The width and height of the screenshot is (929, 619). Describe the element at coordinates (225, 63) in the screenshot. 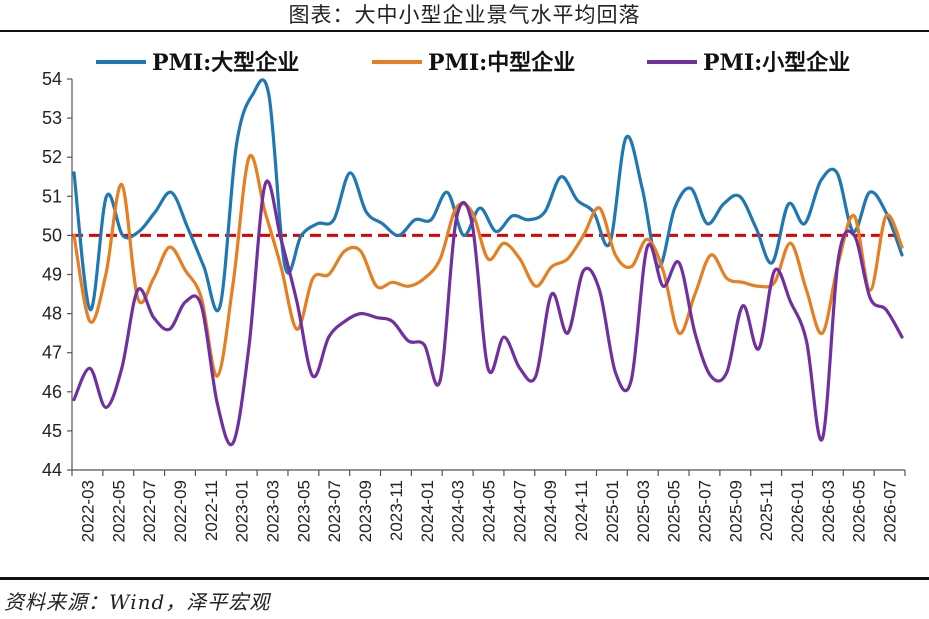

I see `legend-label: PMI:大型企业` at that location.